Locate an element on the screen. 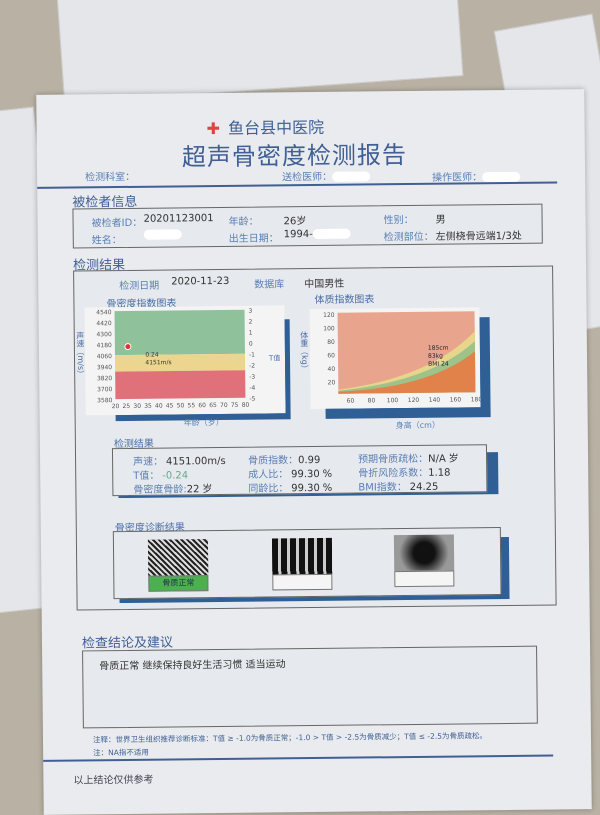  x-tick-label: 65 is located at coordinates (213, 405).